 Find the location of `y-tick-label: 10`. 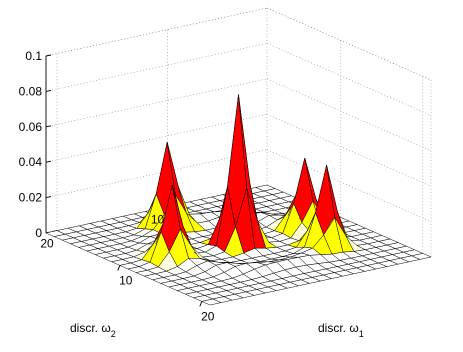

y-tick-label: 10 is located at coordinates (158, 220).